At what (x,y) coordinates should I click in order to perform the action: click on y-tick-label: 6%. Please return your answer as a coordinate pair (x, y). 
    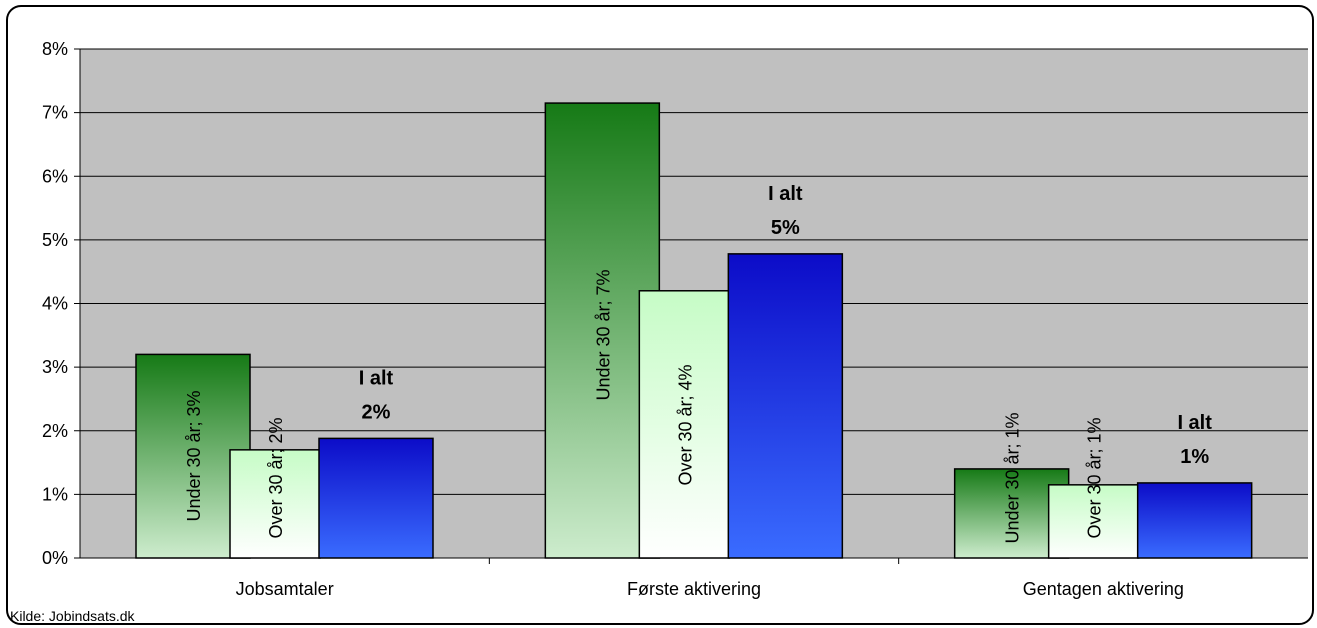
    Looking at the image, I should click on (55, 176).